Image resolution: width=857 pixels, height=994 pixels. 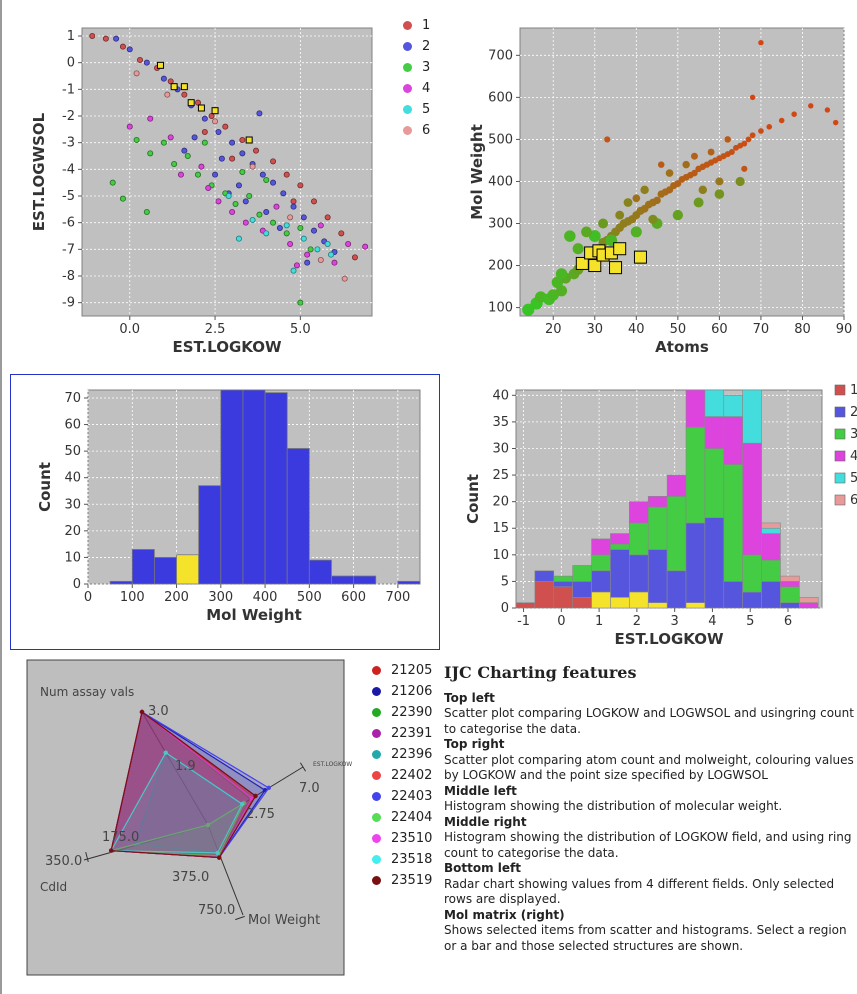 What do you see at coordinates (72, 557) in the screenshot?
I see `y-tick-label: 10` at bounding box center [72, 557].